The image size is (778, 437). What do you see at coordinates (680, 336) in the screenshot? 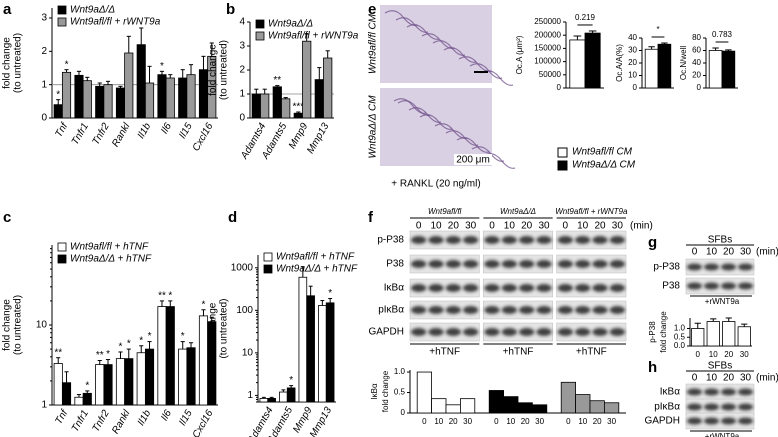
I see `y-tick-label: 0.5` at bounding box center [680, 336].